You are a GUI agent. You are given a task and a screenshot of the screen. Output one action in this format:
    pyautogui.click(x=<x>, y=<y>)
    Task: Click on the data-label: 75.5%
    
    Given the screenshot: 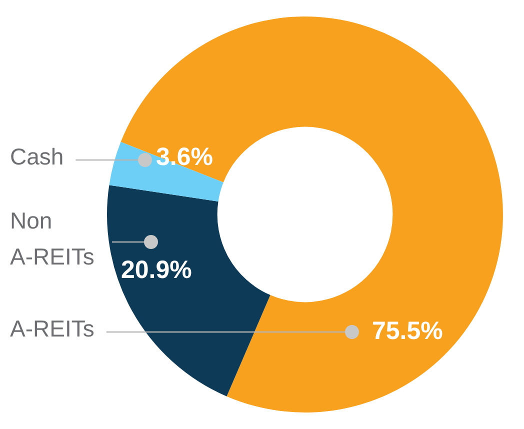 What is the action you would take?
    pyautogui.click(x=407, y=330)
    